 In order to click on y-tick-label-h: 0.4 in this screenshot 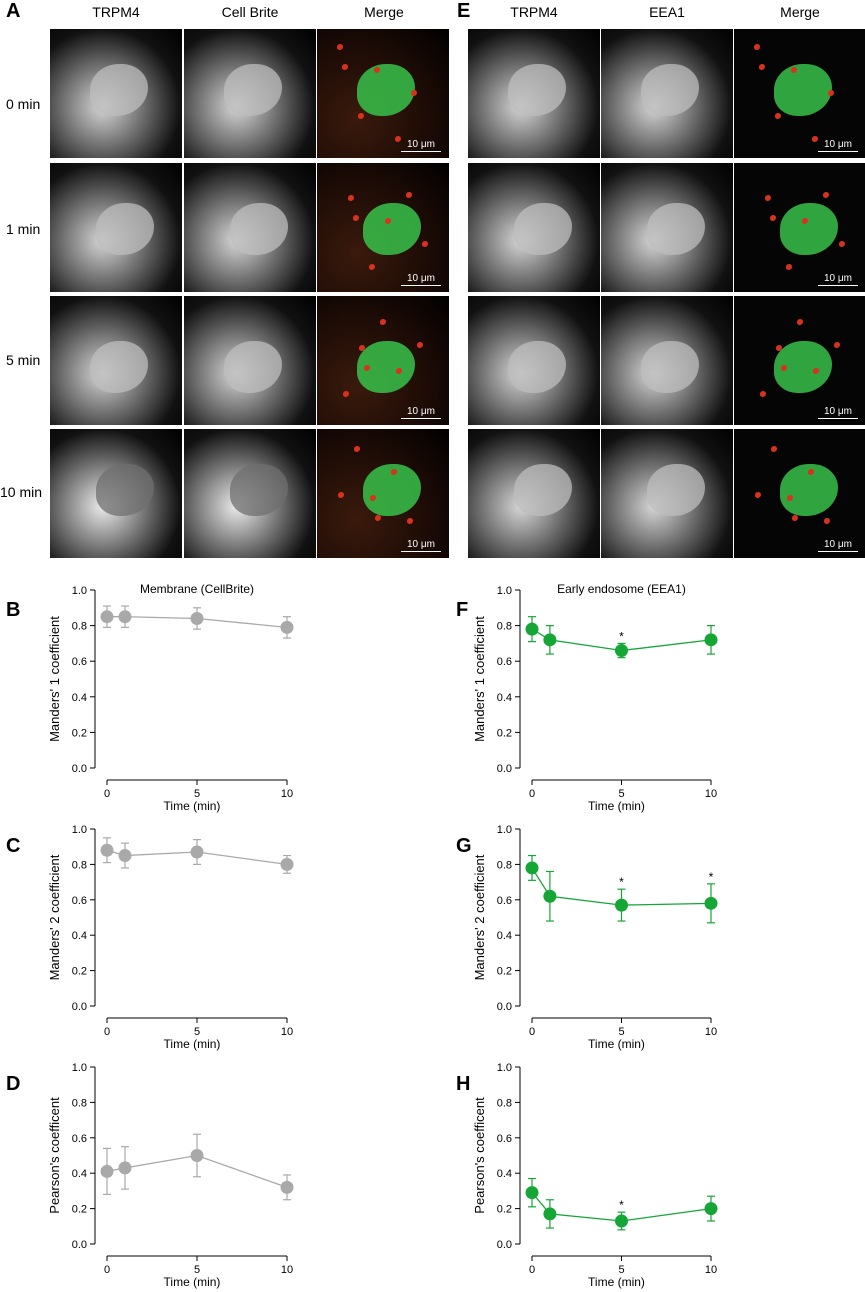, I will do `click(504, 1174)`.